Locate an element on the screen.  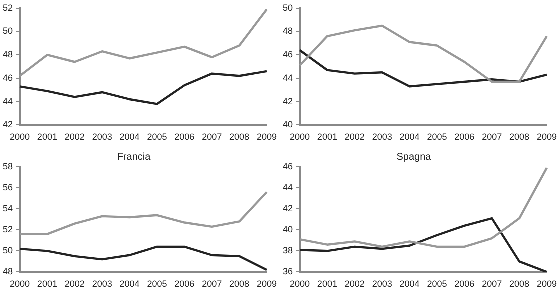
chart-title: Spagna is located at coordinates (414, 157).